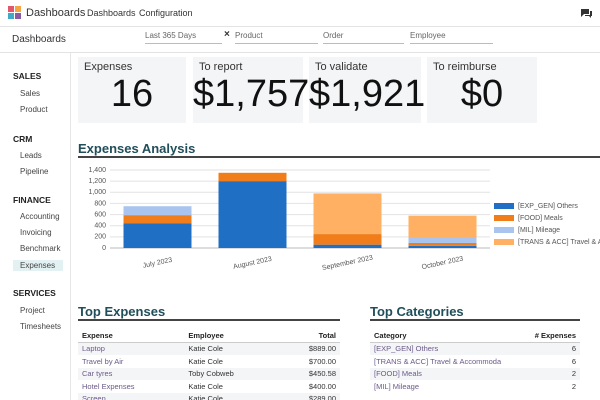 This screenshot has height=400, width=600. I want to click on table-cell: [EXP_GEN] Others, so click(447, 348).